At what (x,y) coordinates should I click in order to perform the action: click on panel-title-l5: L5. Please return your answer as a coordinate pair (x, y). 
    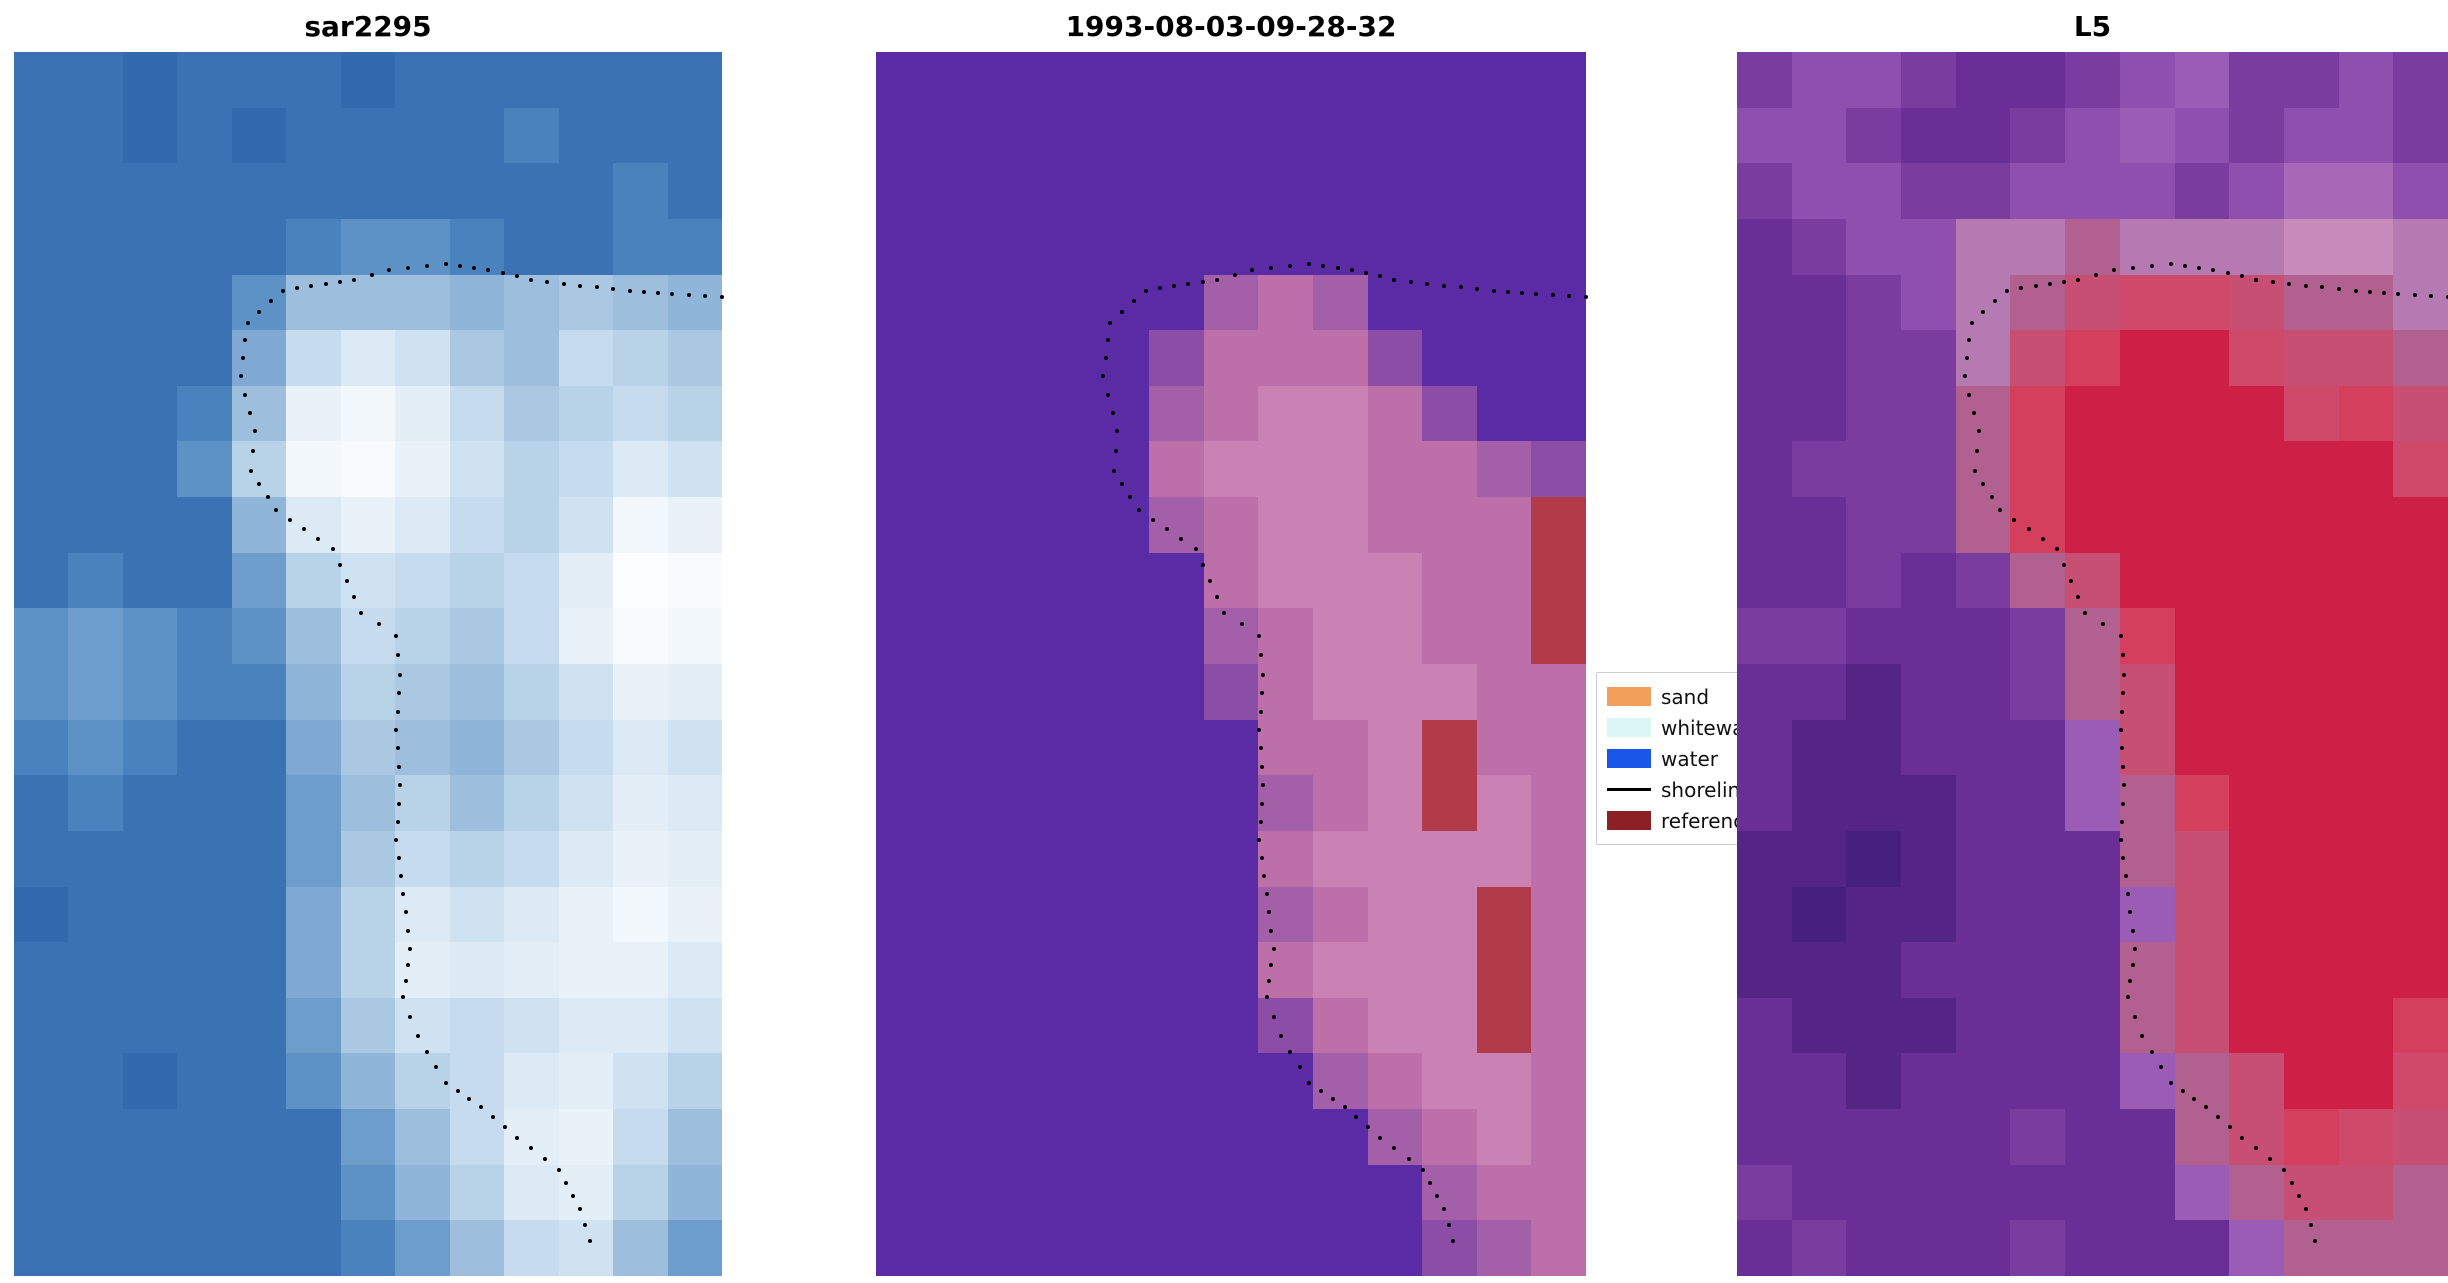
    Looking at the image, I should click on (2092, 26).